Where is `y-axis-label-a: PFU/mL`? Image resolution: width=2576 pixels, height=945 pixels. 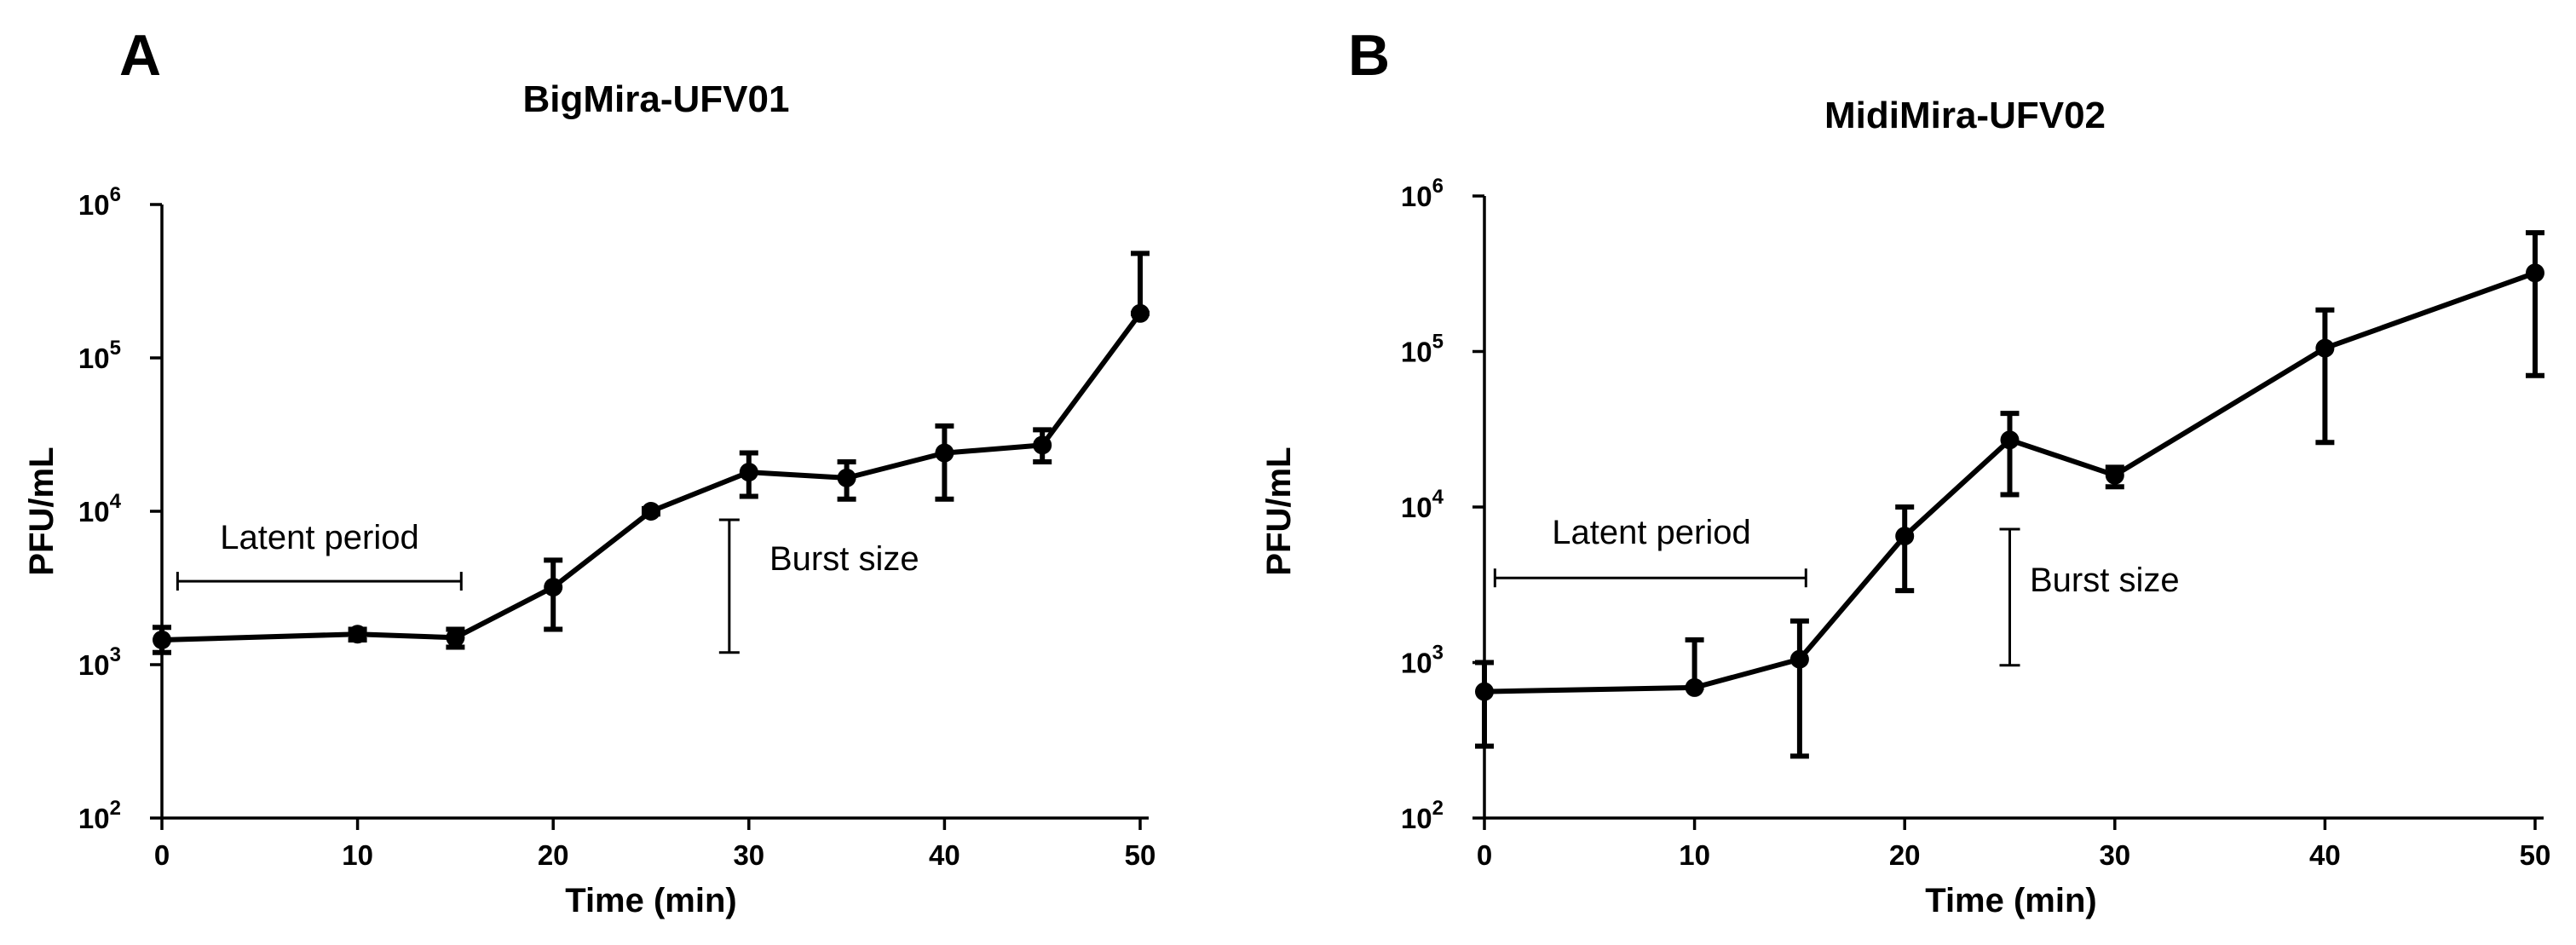 y-axis-label-a: PFU/mL is located at coordinates (42, 511).